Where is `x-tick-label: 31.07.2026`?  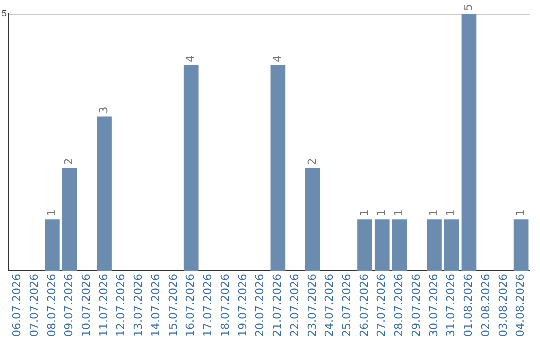
x-tick-label: 31.07.2026 is located at coordinates (451, 306).